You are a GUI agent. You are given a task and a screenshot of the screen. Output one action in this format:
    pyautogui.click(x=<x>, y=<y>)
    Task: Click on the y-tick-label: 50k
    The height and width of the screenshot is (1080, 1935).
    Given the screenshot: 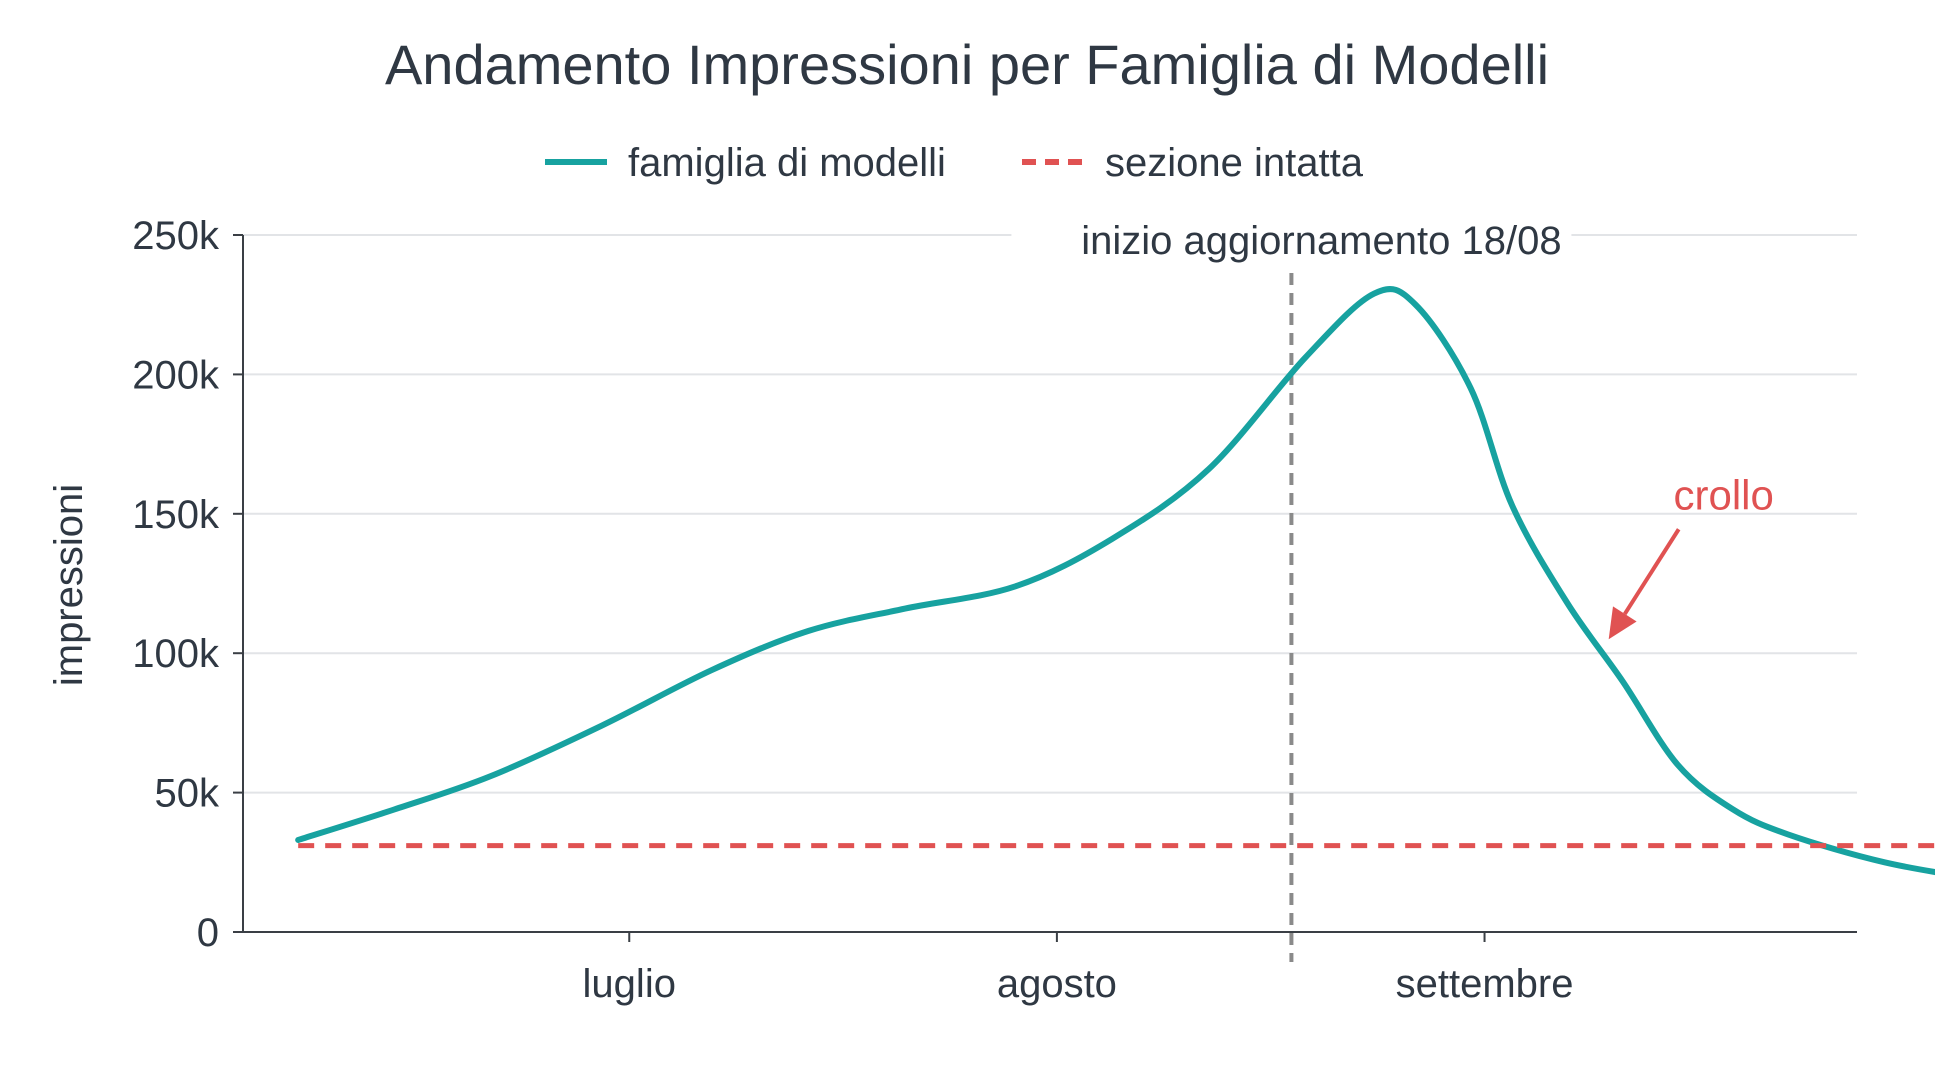 What is the action you would take?
    pyautogui.click(x=187, y=794)
    